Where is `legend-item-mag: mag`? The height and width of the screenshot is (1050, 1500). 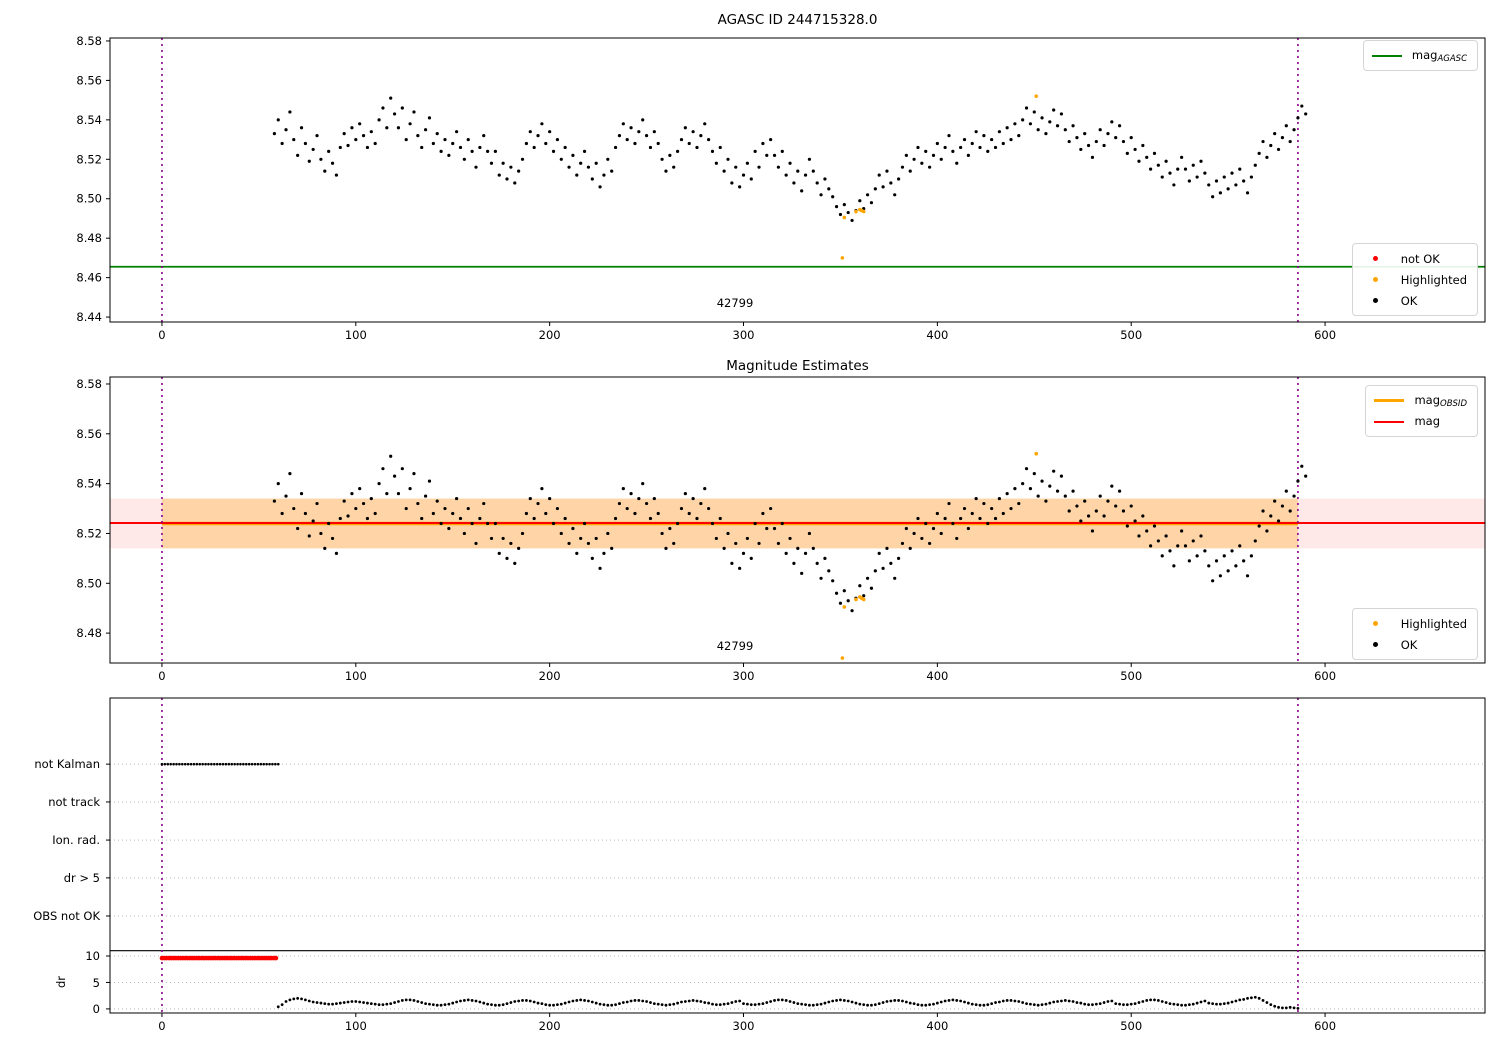 legend-item-mag: mag is located at coordinates (1420, 421).